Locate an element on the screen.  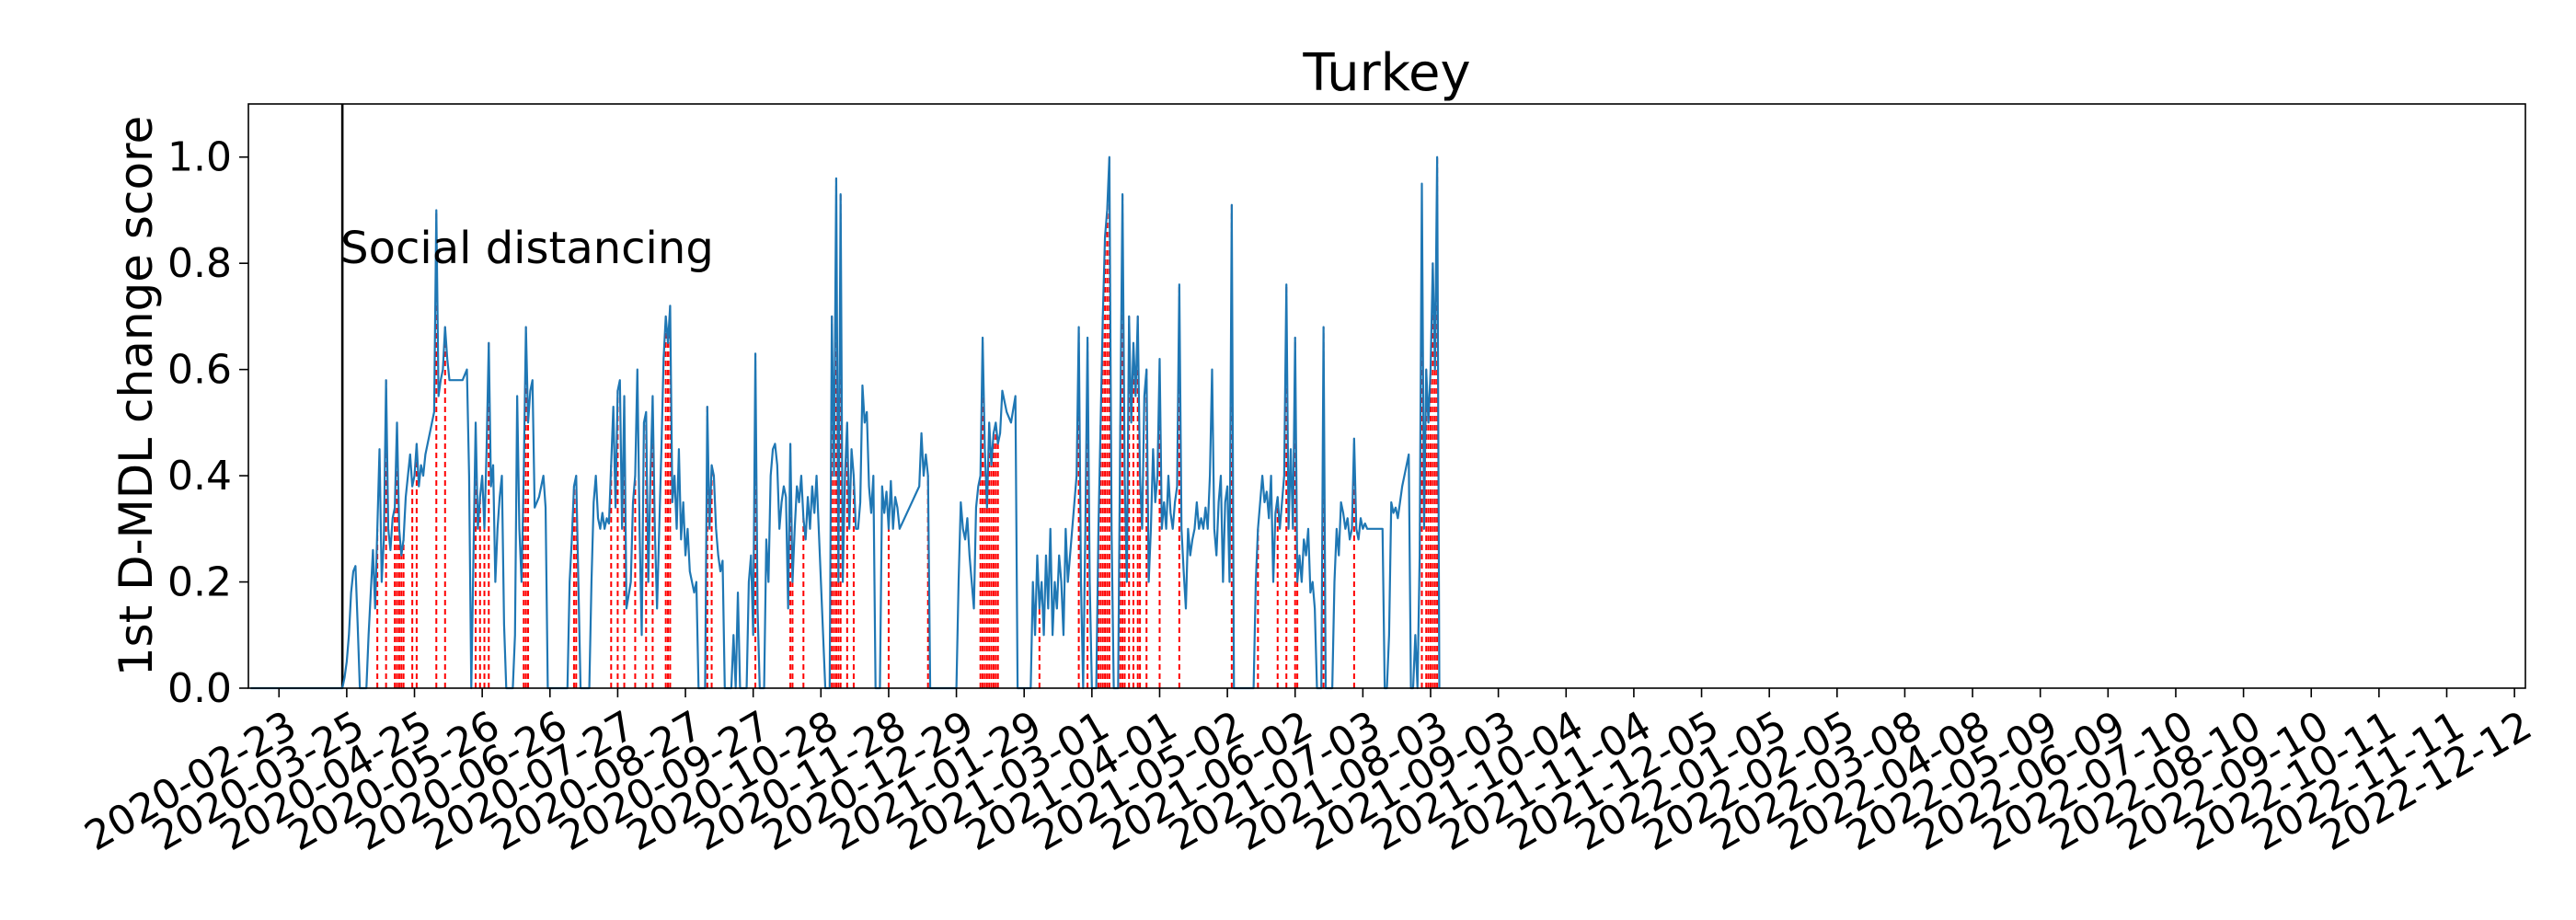
event-annotations: Social distancing is located at coordinates (527, 248).